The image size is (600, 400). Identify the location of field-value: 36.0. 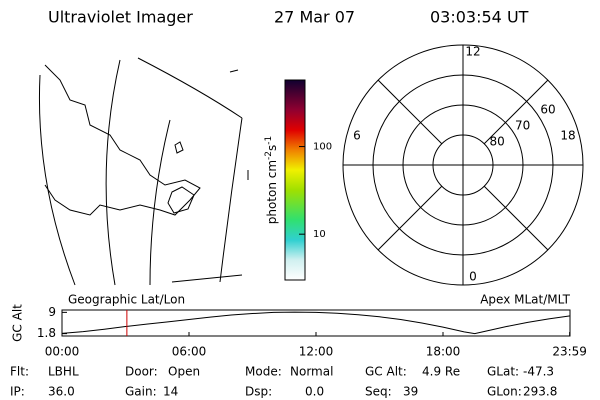
(61, 392).